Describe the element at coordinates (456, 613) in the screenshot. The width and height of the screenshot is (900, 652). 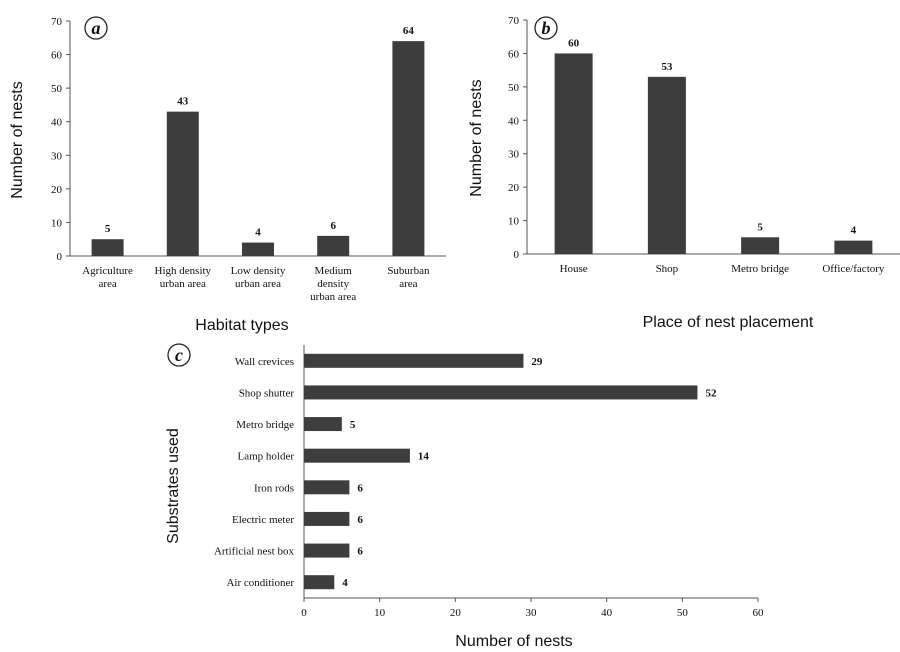
I see `x-tick-label: 20` at that location.